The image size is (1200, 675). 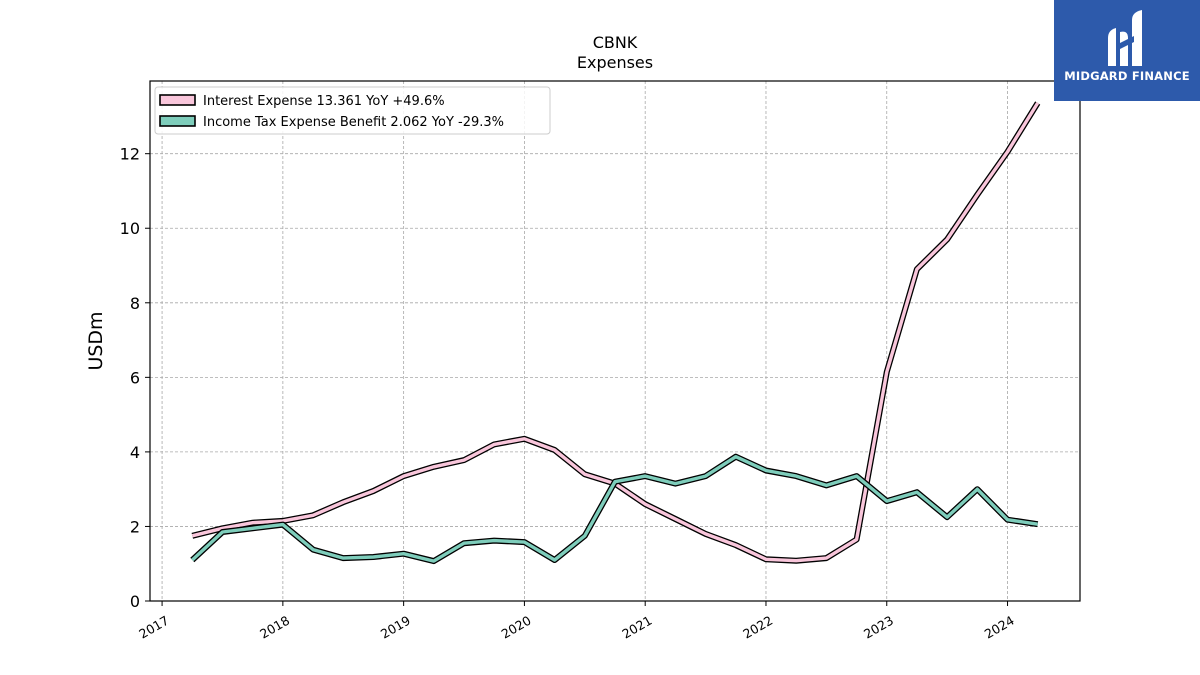 I want to click on brand-logo: MIDGARD FINANCE, so click(x=1127, y=50).